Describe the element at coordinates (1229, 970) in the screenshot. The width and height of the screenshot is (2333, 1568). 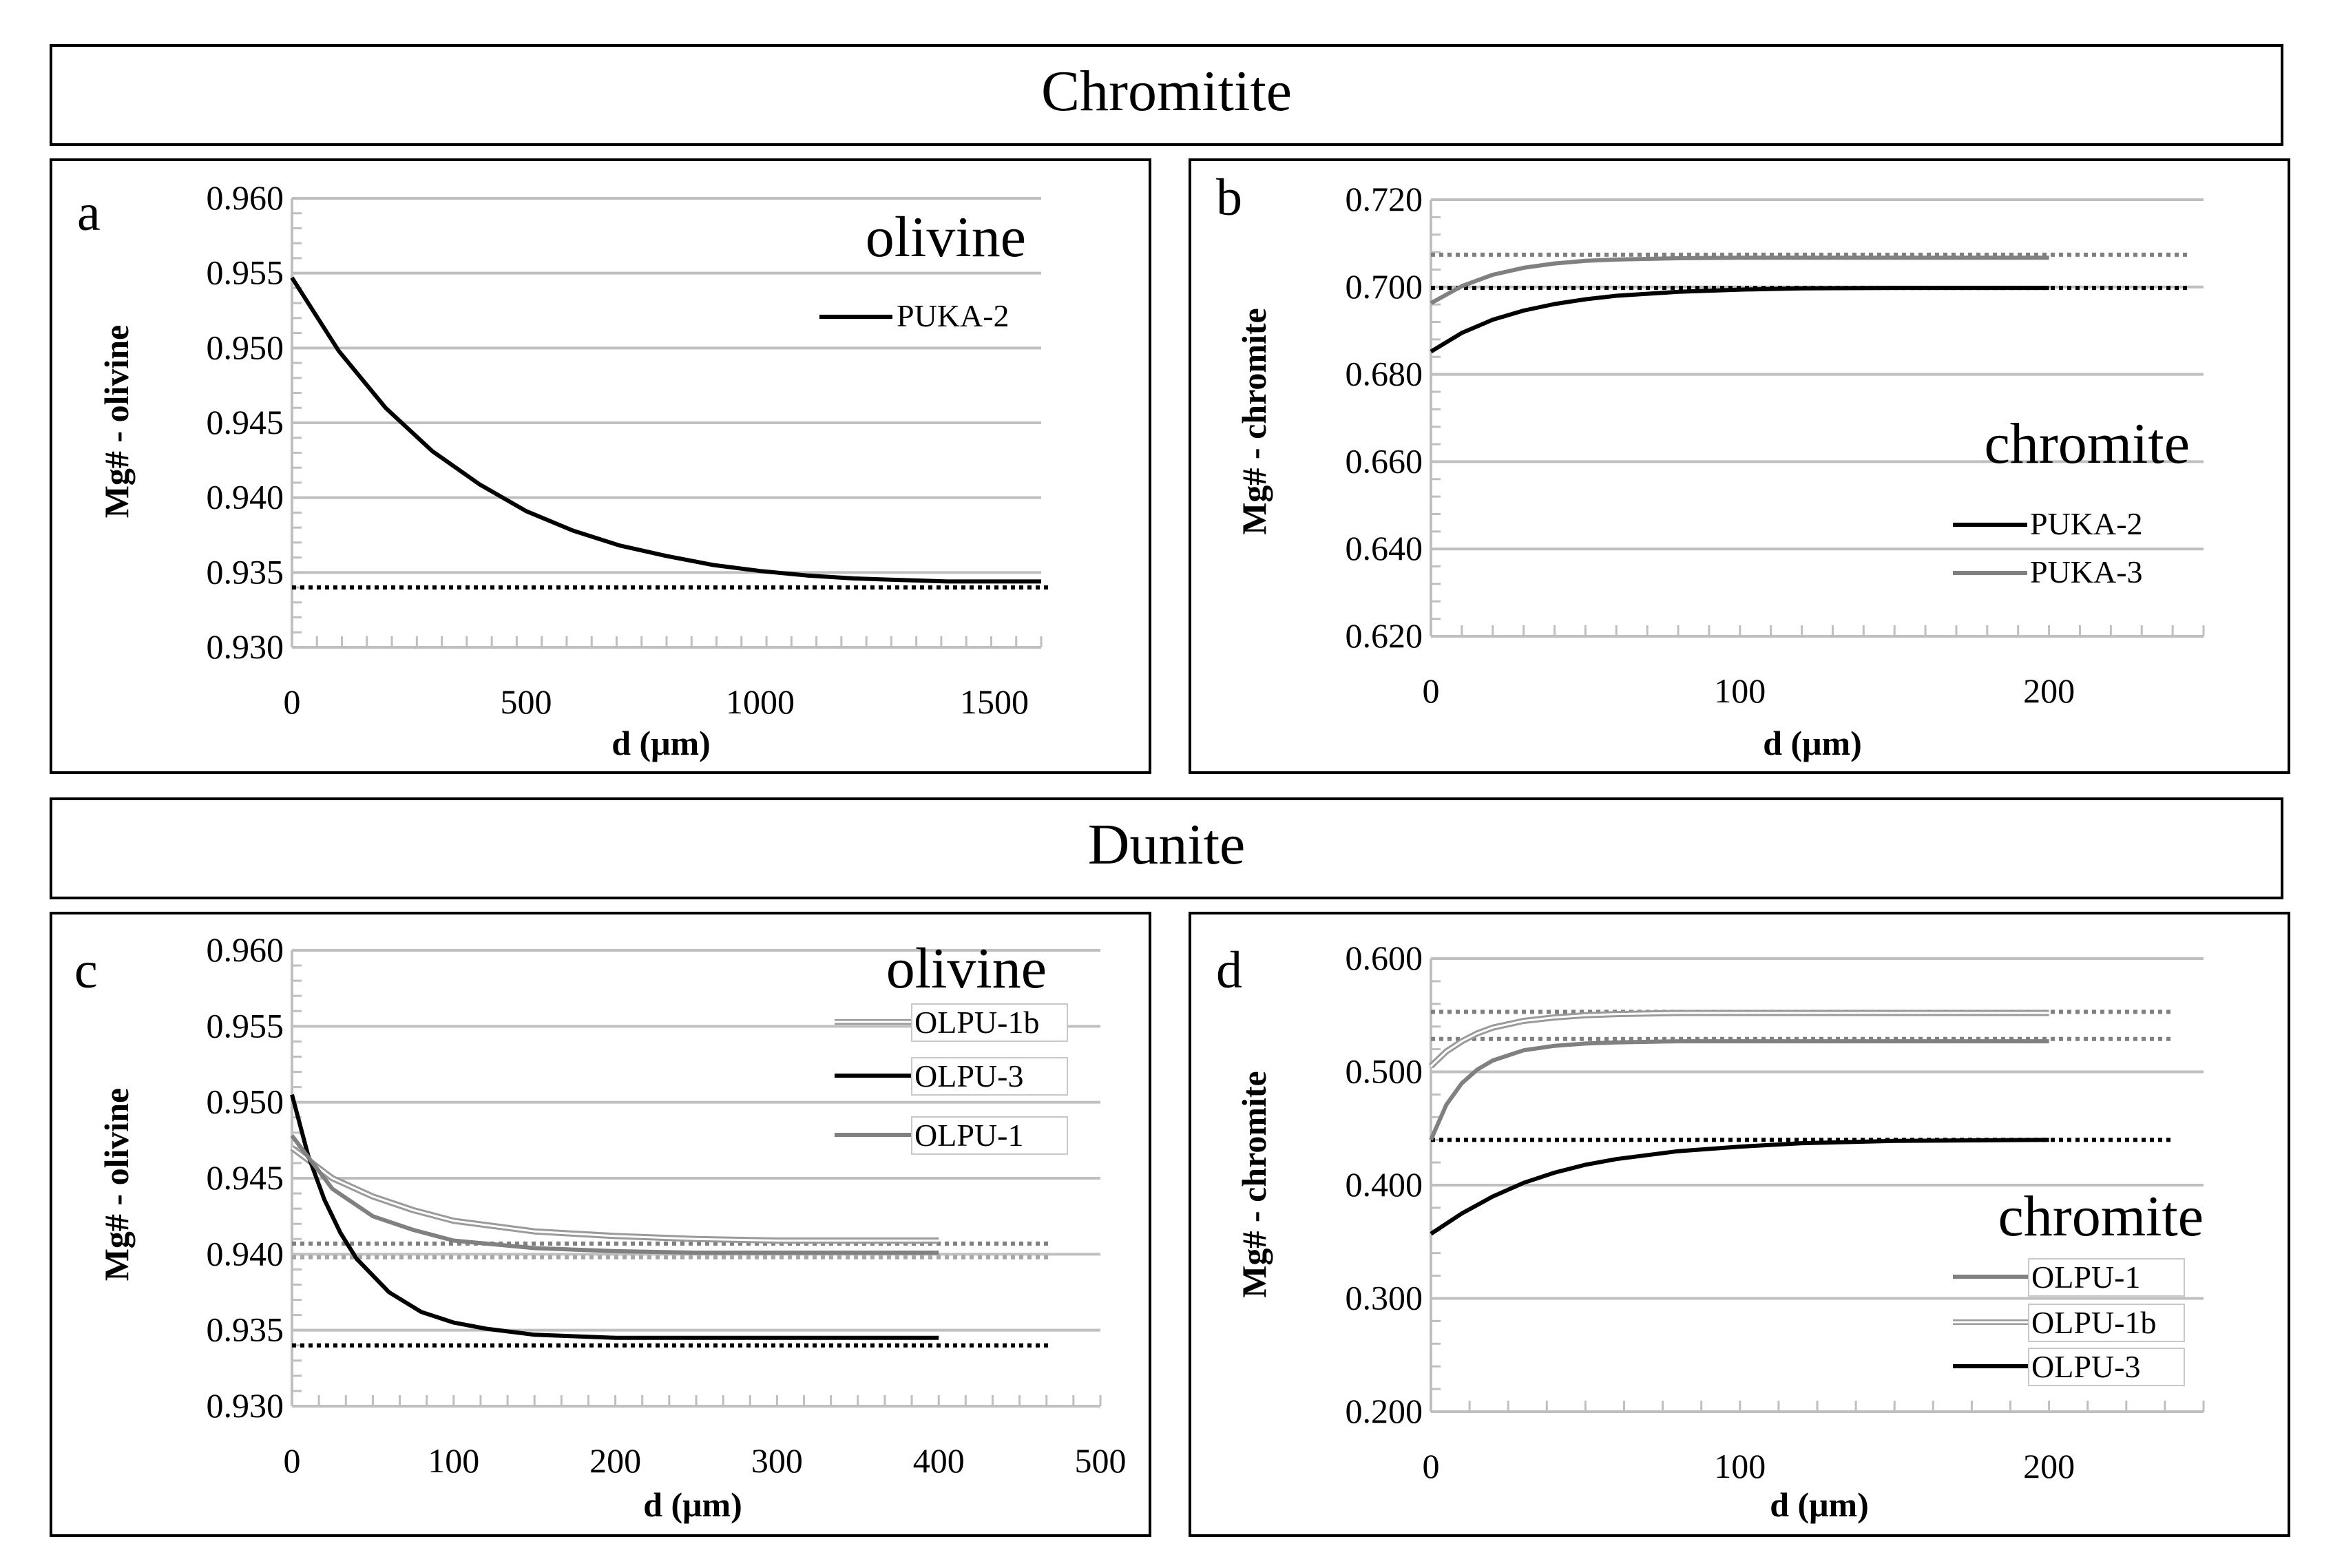
I see `panel-letter-d: d` at that location.